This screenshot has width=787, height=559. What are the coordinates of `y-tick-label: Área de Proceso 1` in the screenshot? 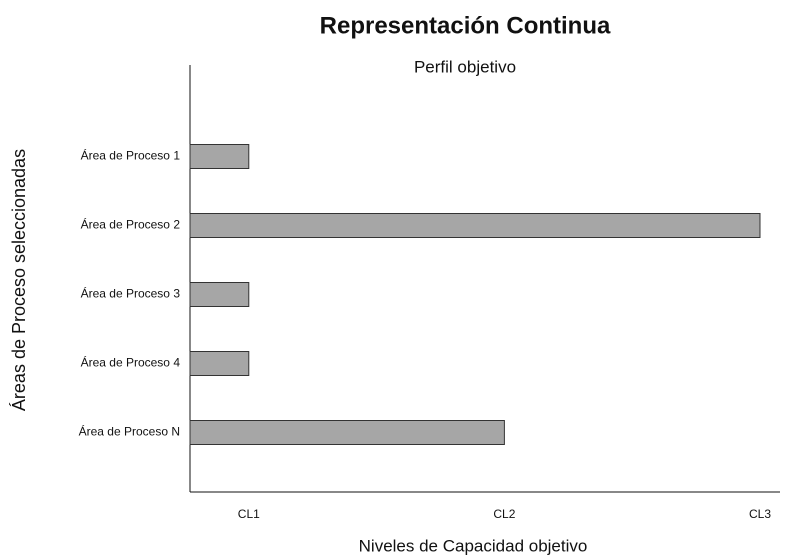 It's located at (131, 155).